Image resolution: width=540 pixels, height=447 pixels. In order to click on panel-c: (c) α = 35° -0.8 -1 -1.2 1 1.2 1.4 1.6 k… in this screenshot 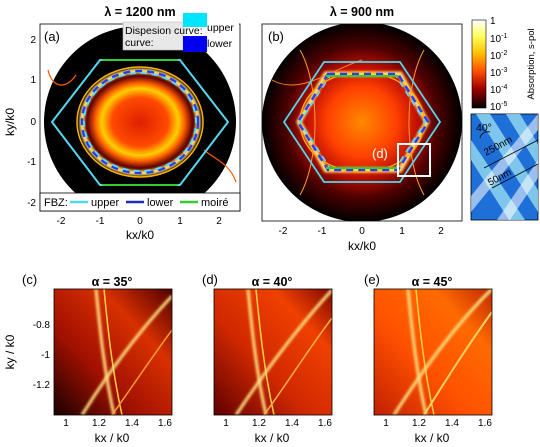, I will do `click(88, 358)`.